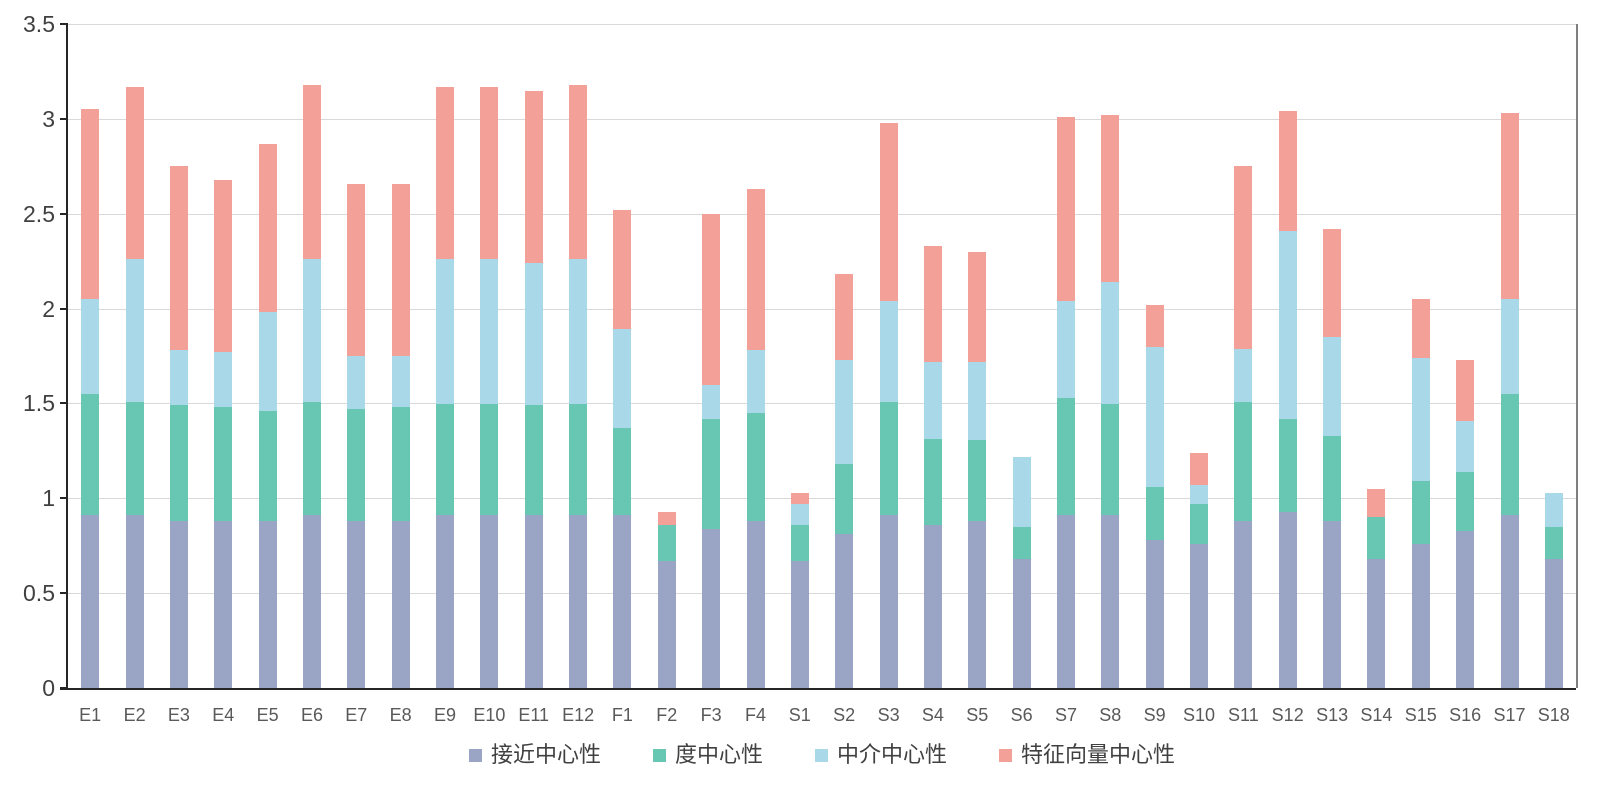 This screenshot has height=796, width=1600. I want to click on legend-swatch-icon-series2, so click(659, 755).